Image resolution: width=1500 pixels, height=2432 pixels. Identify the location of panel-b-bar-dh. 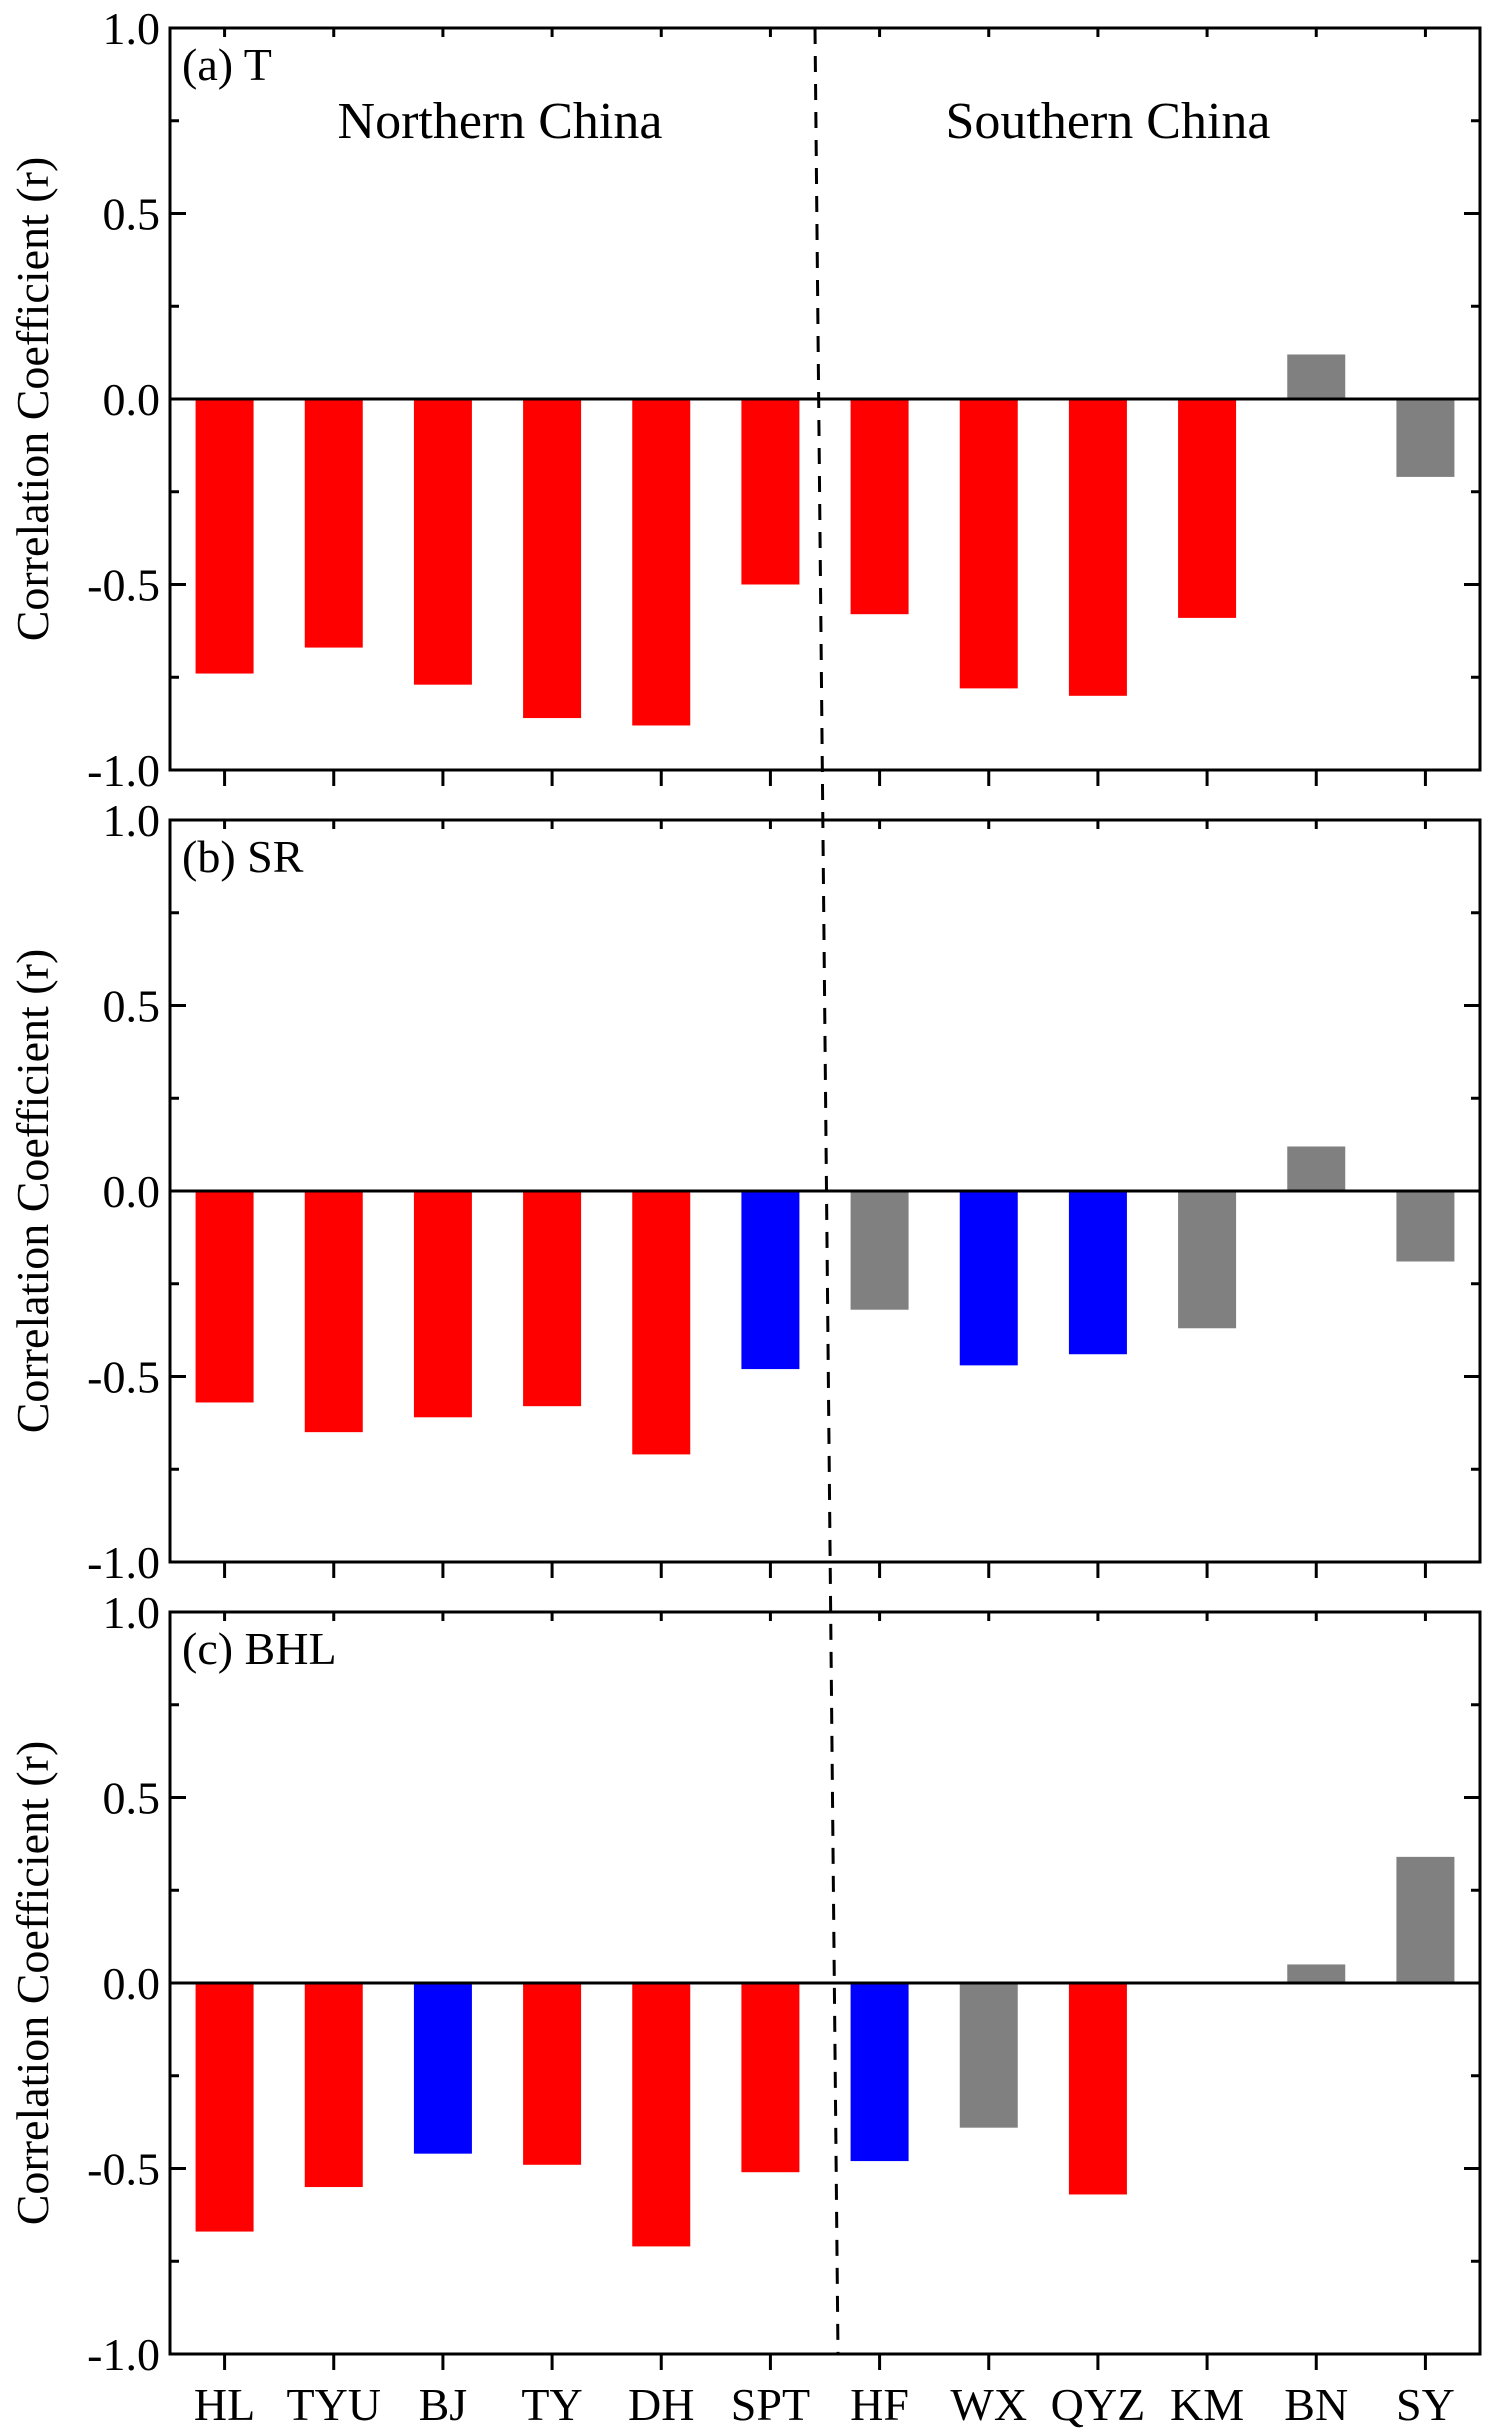
(661, 1323).